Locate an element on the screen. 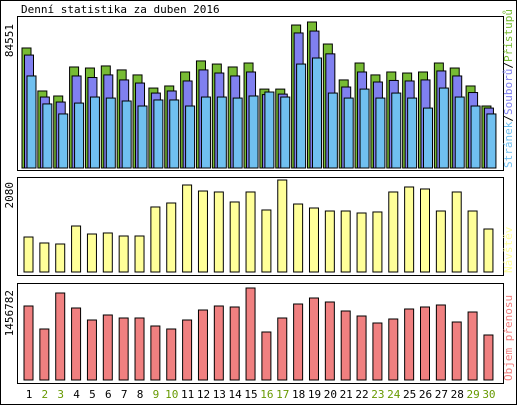 The height and width of the screenshot is (405, 517). legend: Stránek/Souborů/Přístupů is located at coordinates (508, 88).